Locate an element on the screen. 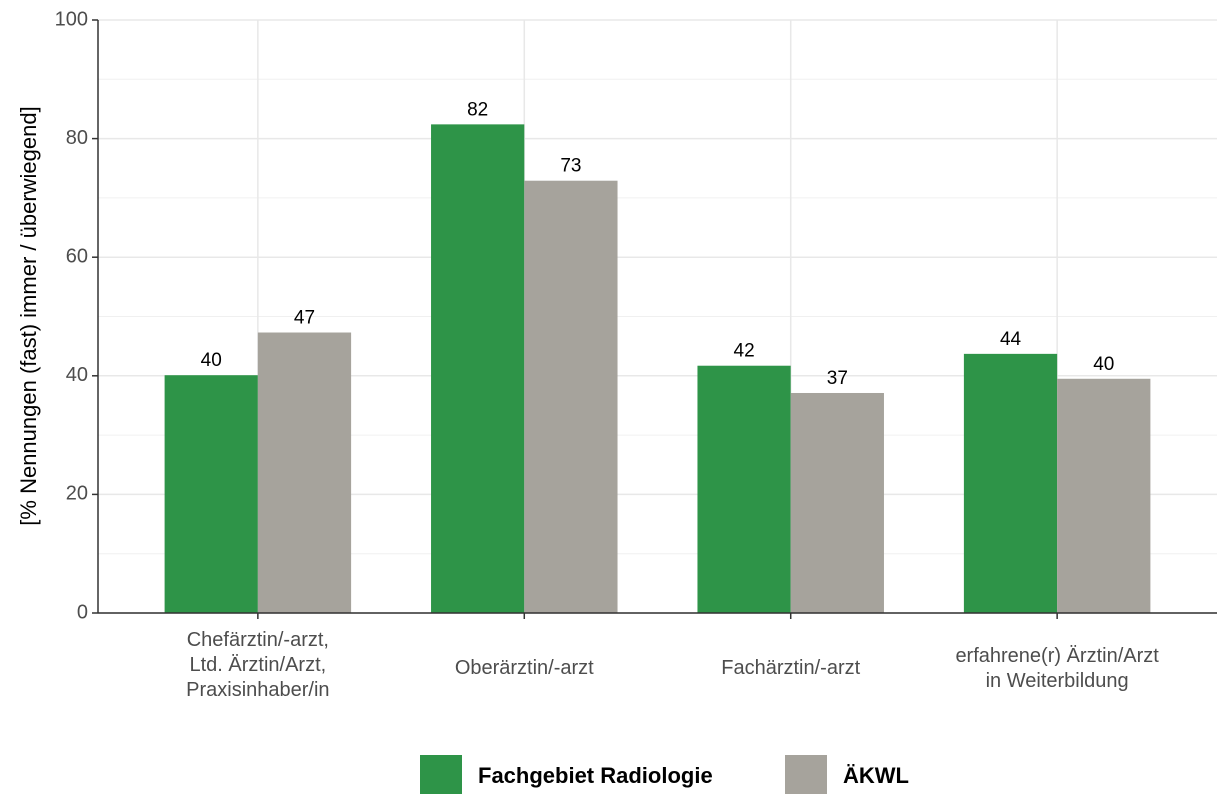  legend-label: Fachgebiet Radiologie is located at coordinates (595, 775).